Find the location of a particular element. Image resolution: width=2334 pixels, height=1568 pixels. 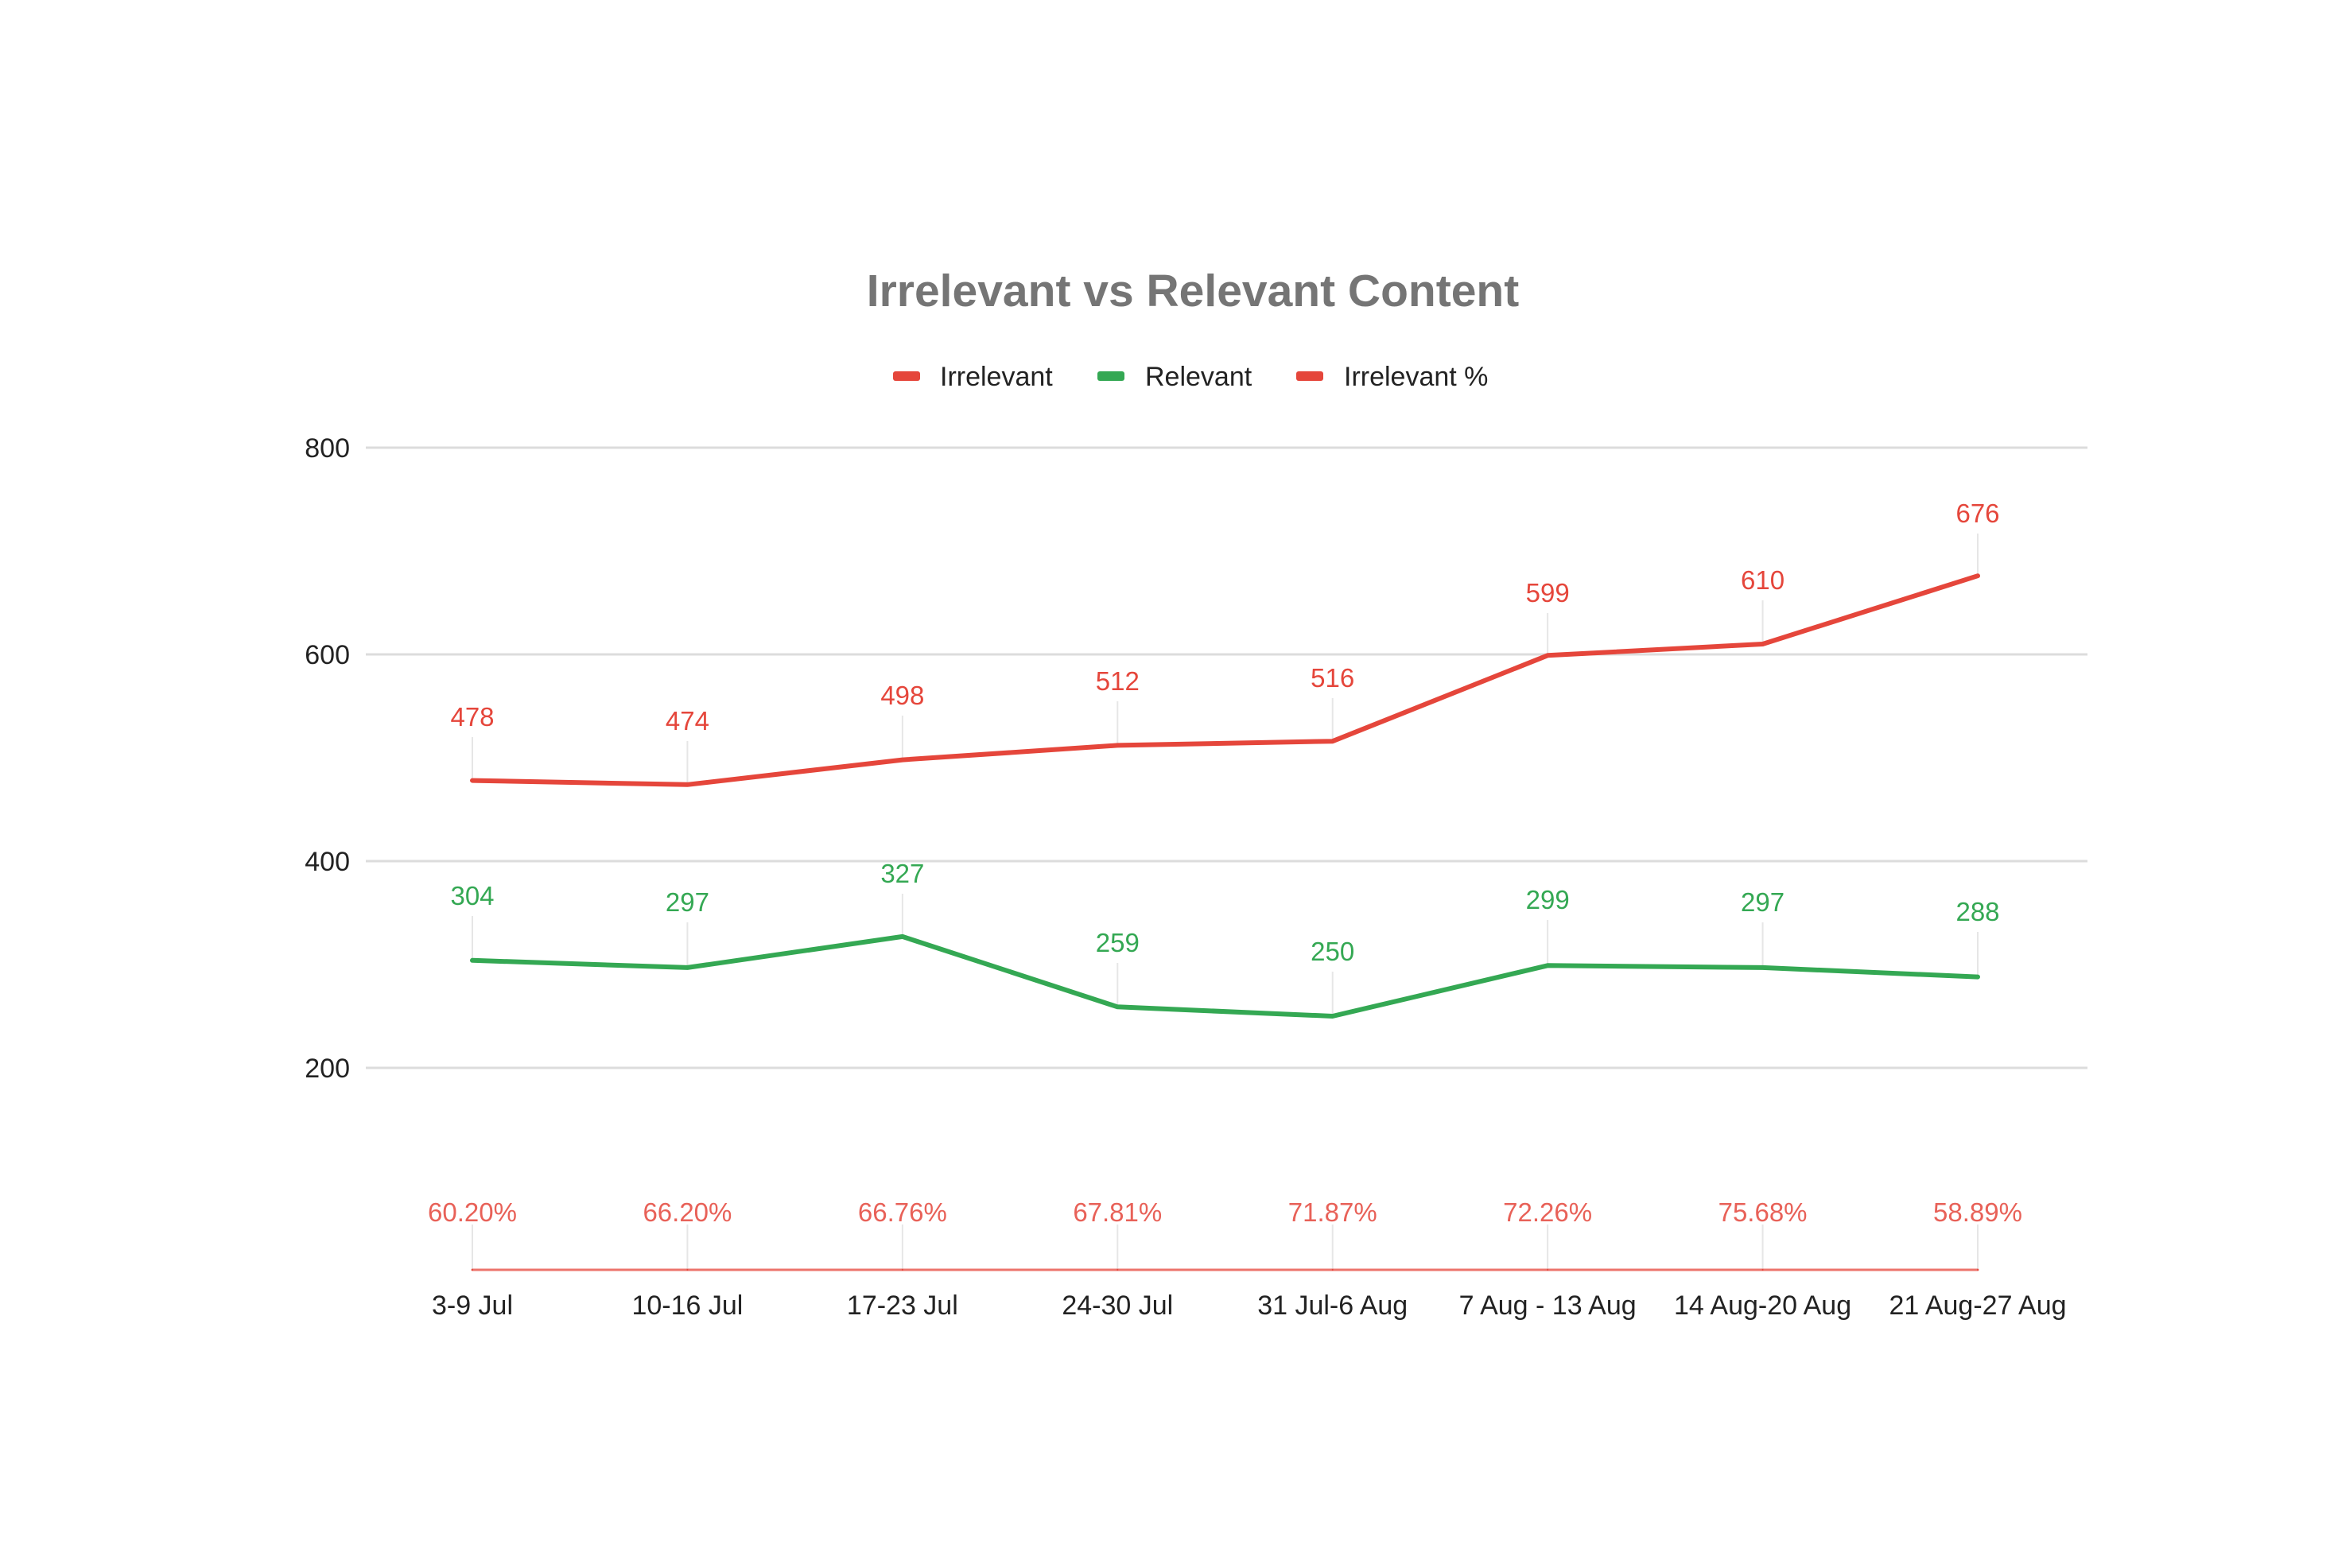

data-label: 71.87% is located at coordinates (1332, 1212).